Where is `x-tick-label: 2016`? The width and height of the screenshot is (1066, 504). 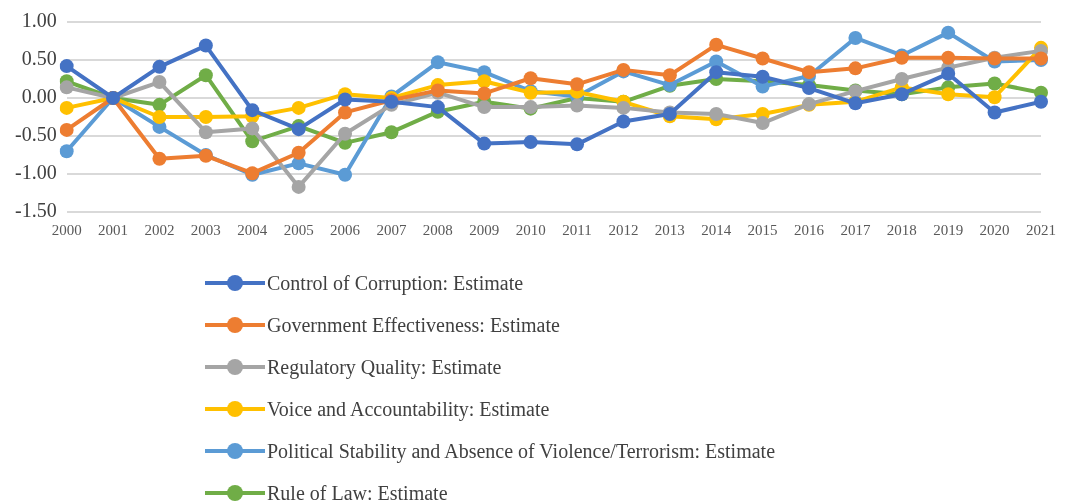
x-tick-label: 2016 is located at coordinates (809, 229).